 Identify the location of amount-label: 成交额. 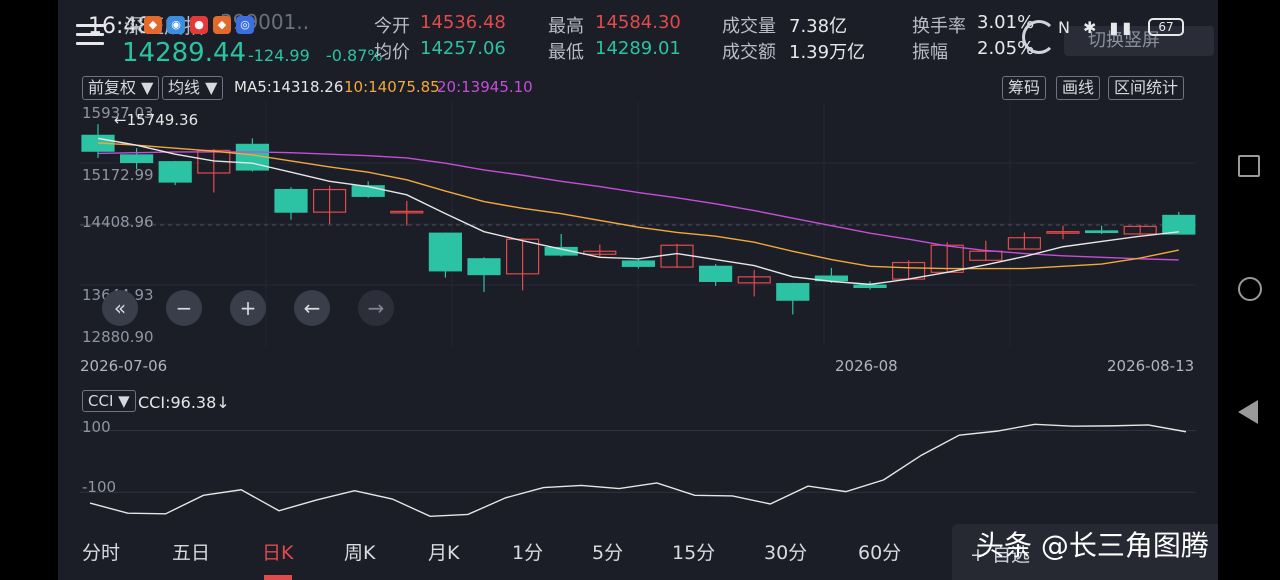
(749, 52).